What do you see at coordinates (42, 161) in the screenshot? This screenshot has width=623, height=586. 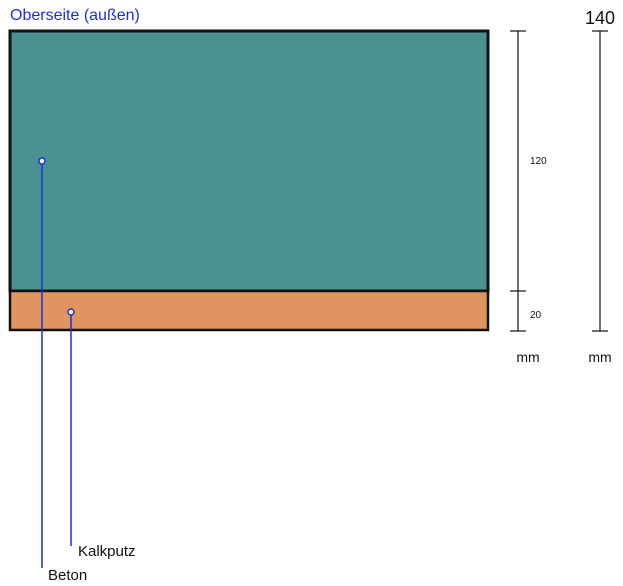 I see `leader-dot-beton` at bounding box center [42, 161].